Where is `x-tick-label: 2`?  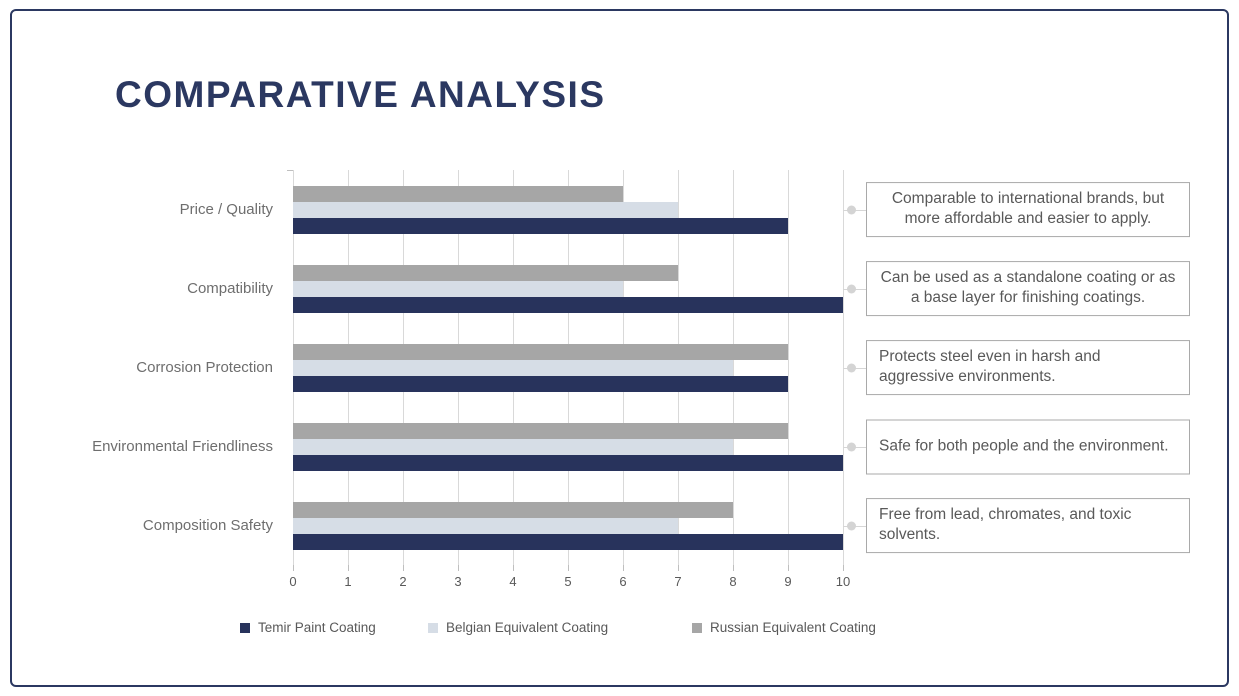
x-tick-label: 2 is located at coordinates (403, 581).